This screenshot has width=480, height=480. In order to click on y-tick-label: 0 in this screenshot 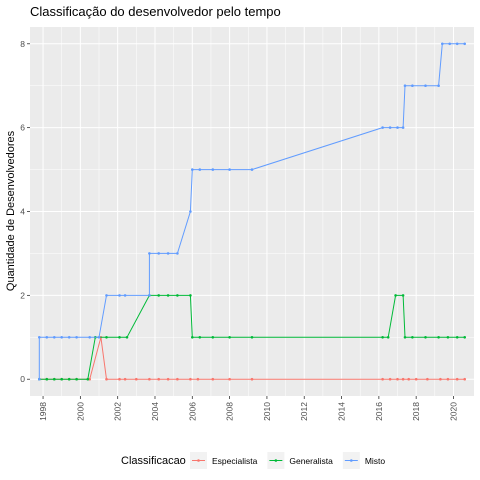, I will do `click(22, 379)`.